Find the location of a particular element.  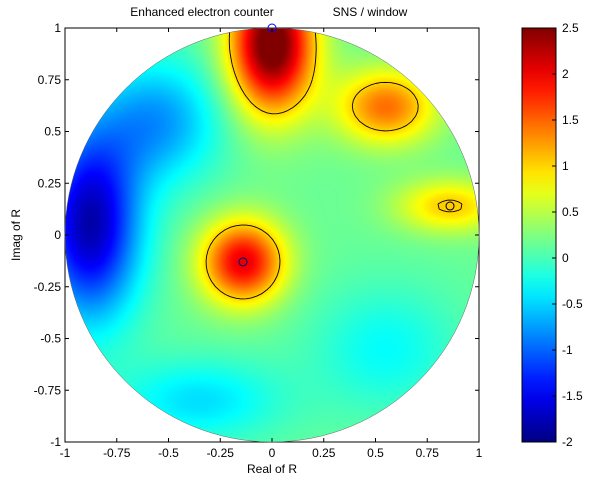

x-tick-label: 0.75 is located at coordinates (428, 453).